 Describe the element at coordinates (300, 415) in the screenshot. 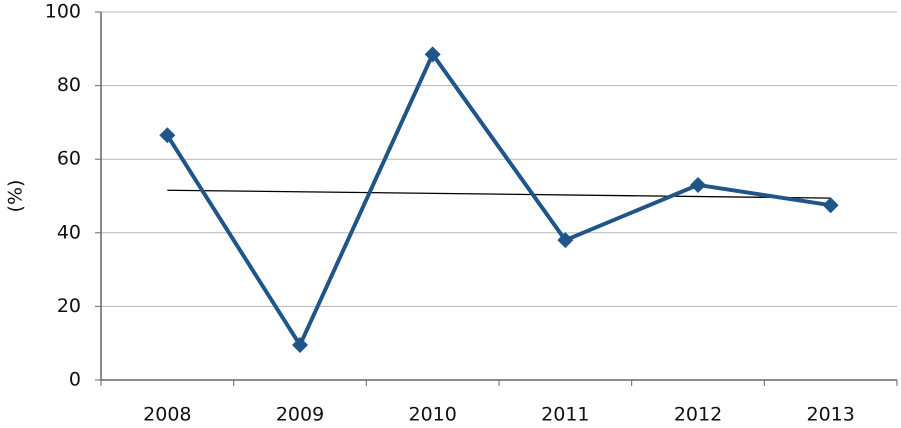

I see `x-tick-label: 2009` at that location.